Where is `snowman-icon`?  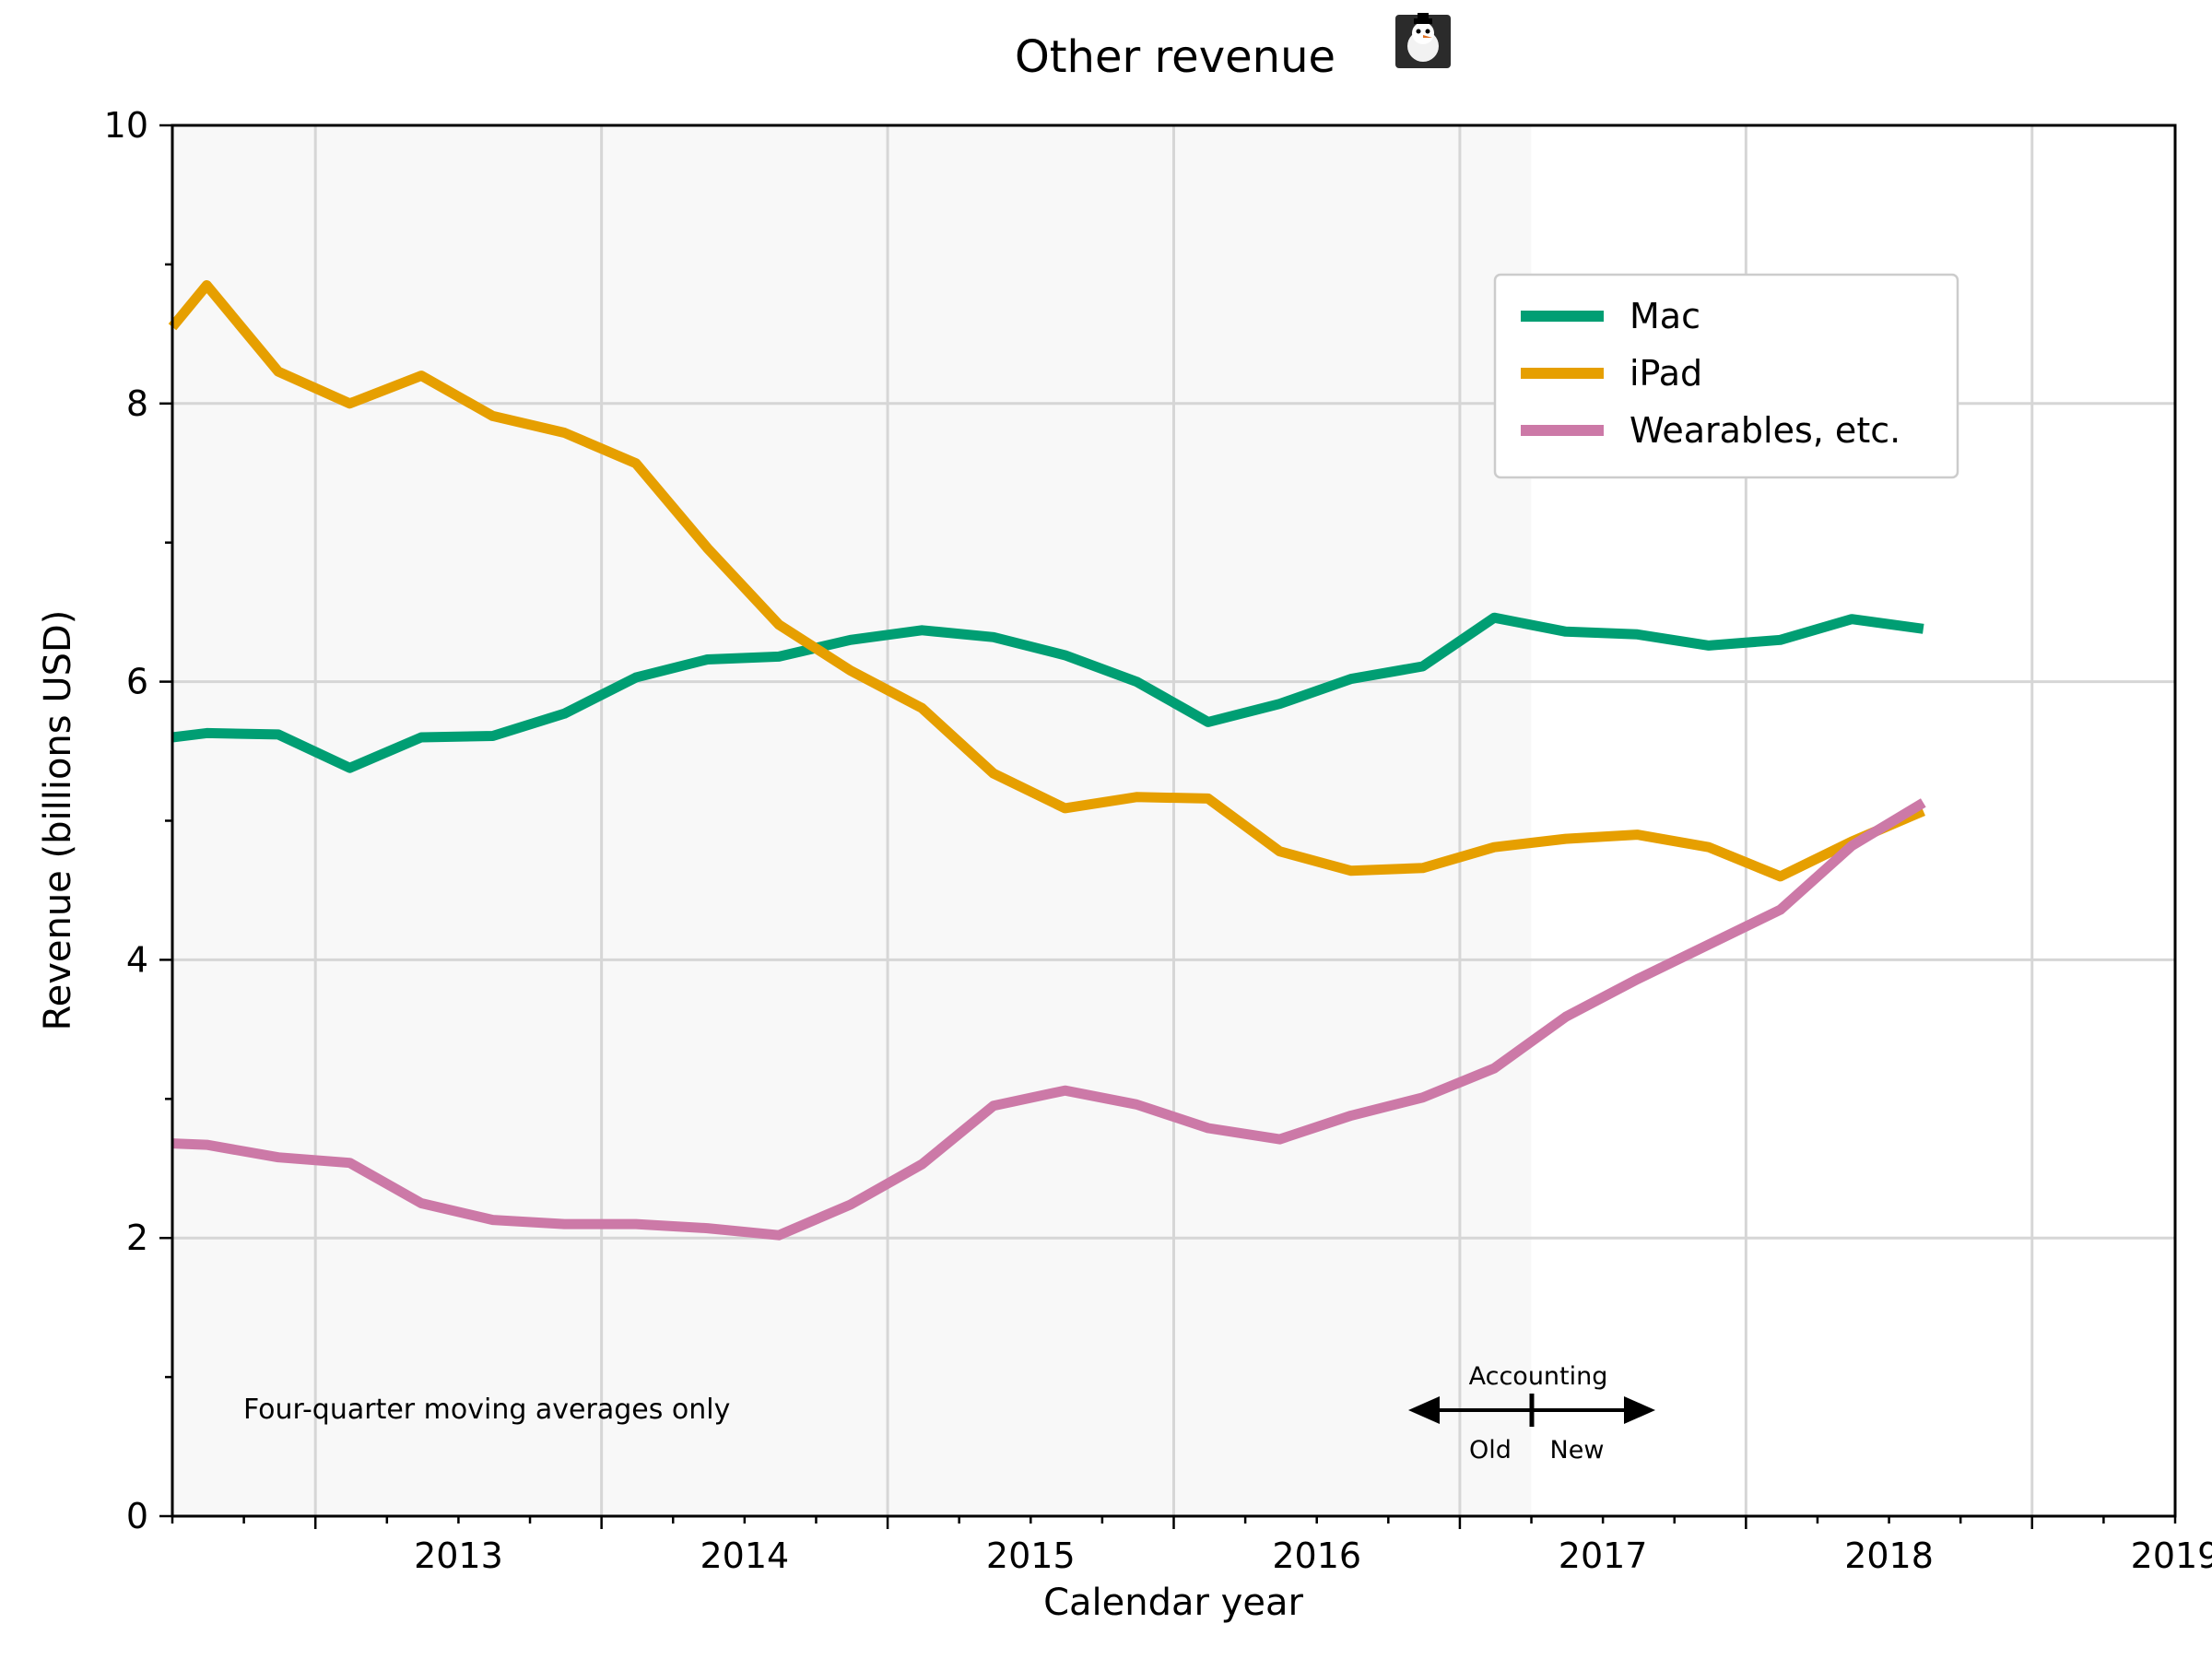
snowman-icon is located at coordinates (1423, 40).